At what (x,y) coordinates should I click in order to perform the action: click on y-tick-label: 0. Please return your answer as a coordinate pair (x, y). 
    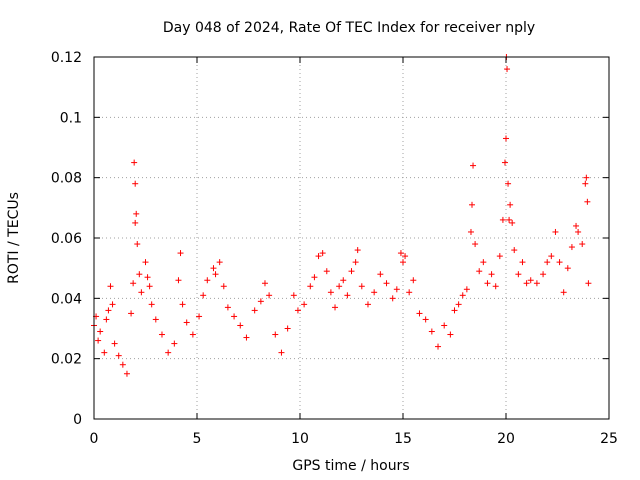
    Looking at the image, I should click on (77, 420).